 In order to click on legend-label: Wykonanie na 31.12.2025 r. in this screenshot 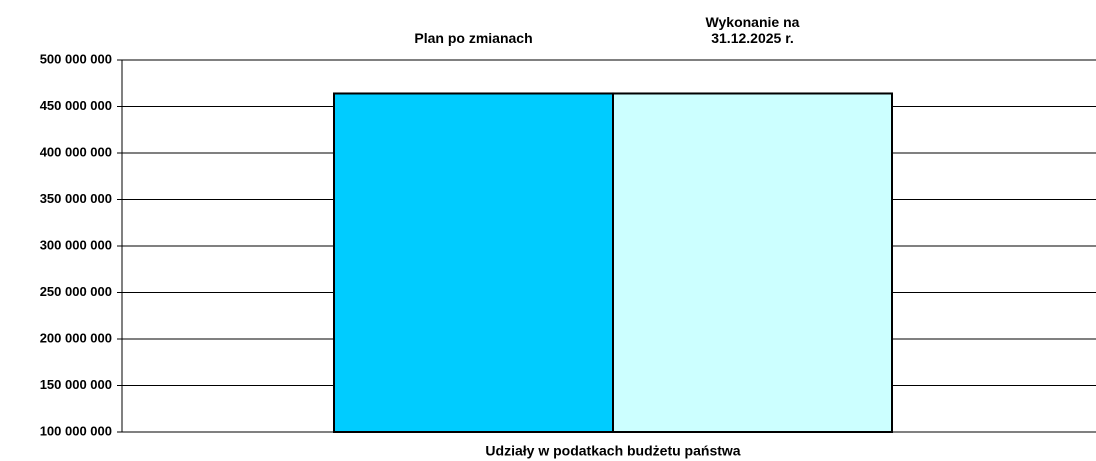, I will do `click(752, 30)`.